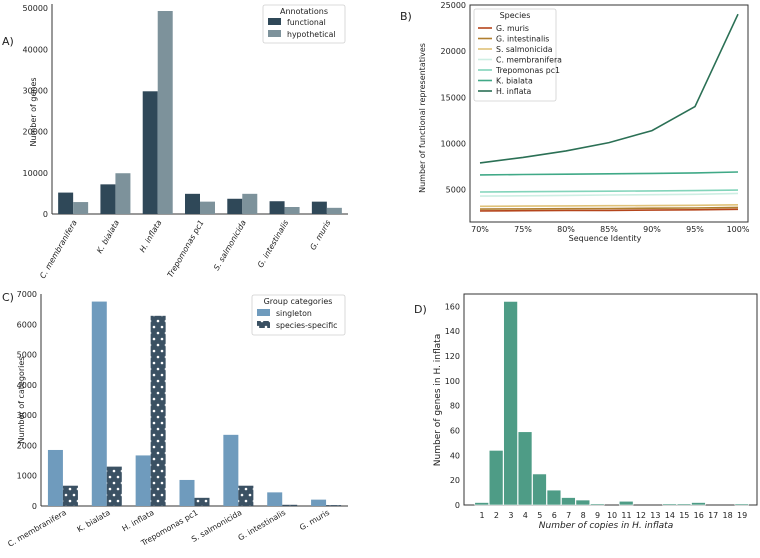  What do you see at coordinates (452, 356) in the screenshot?
I see `y-tick-label-d: 120` at bounding box center [452, 356].